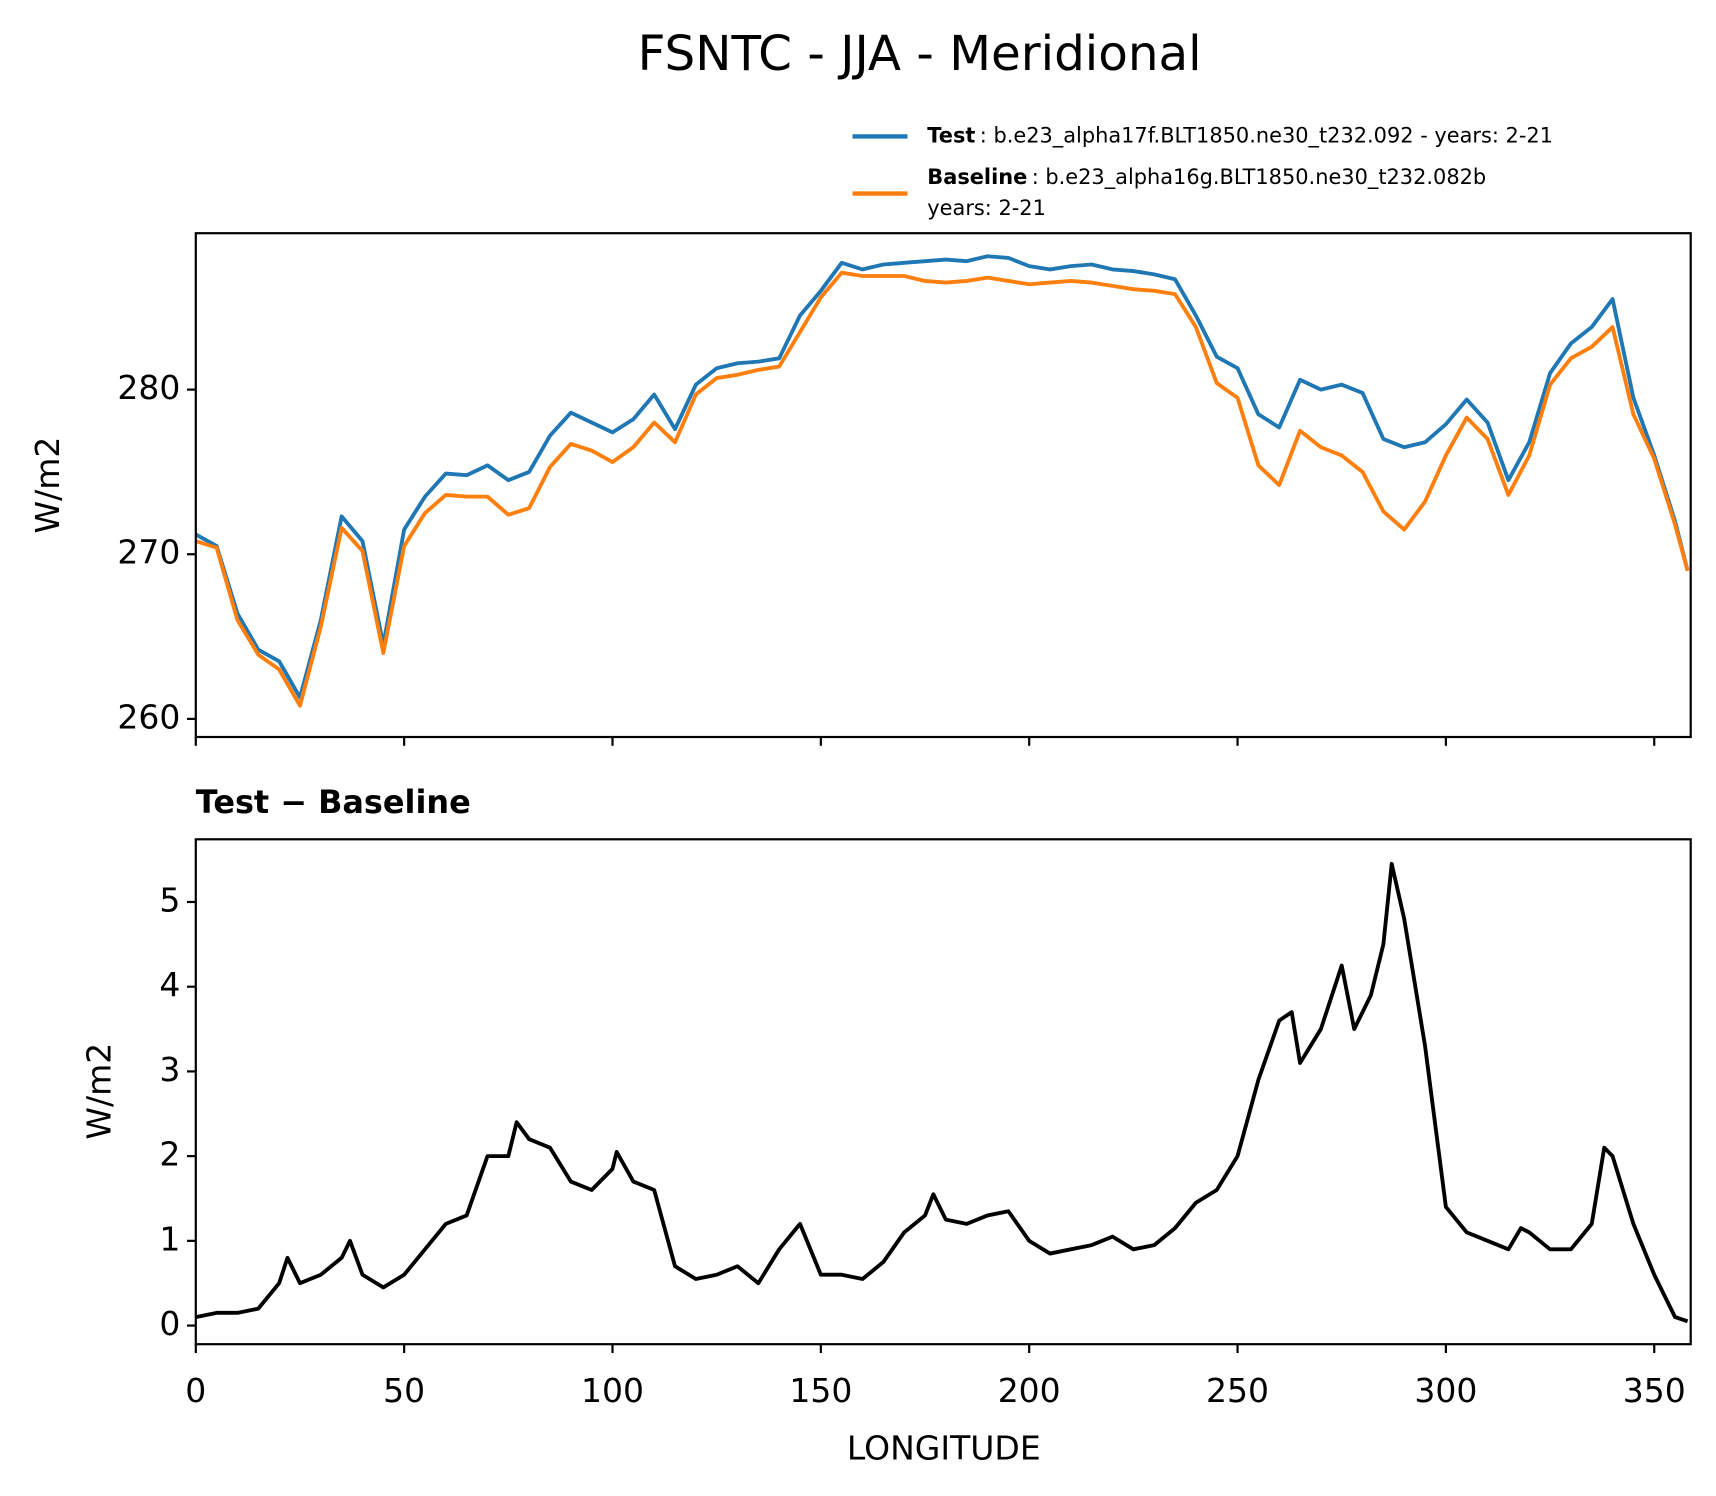 The height and width of the screenshot is (1496, 1716). What do you see at coordinates (148, 552) in the screenshot?
I see `y-tick-label: 270` at bounding box center [148, 552].